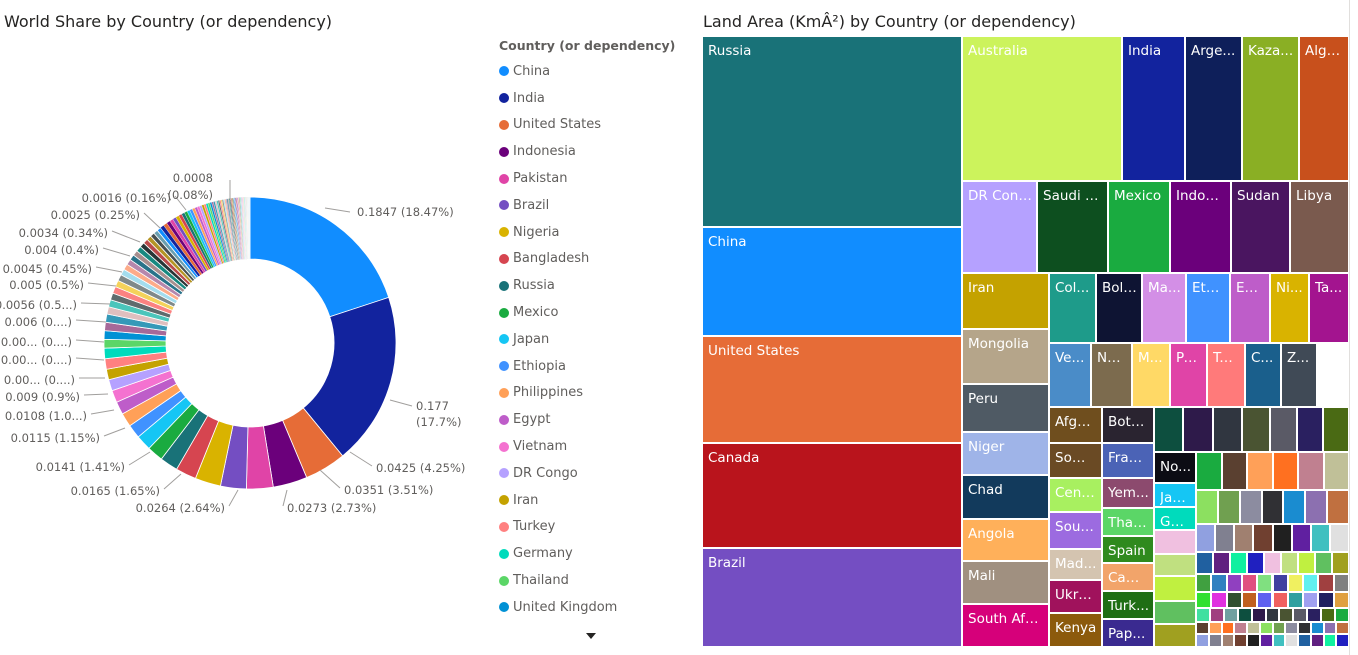  I want to click on legend-item: United States, so click(594, 125).